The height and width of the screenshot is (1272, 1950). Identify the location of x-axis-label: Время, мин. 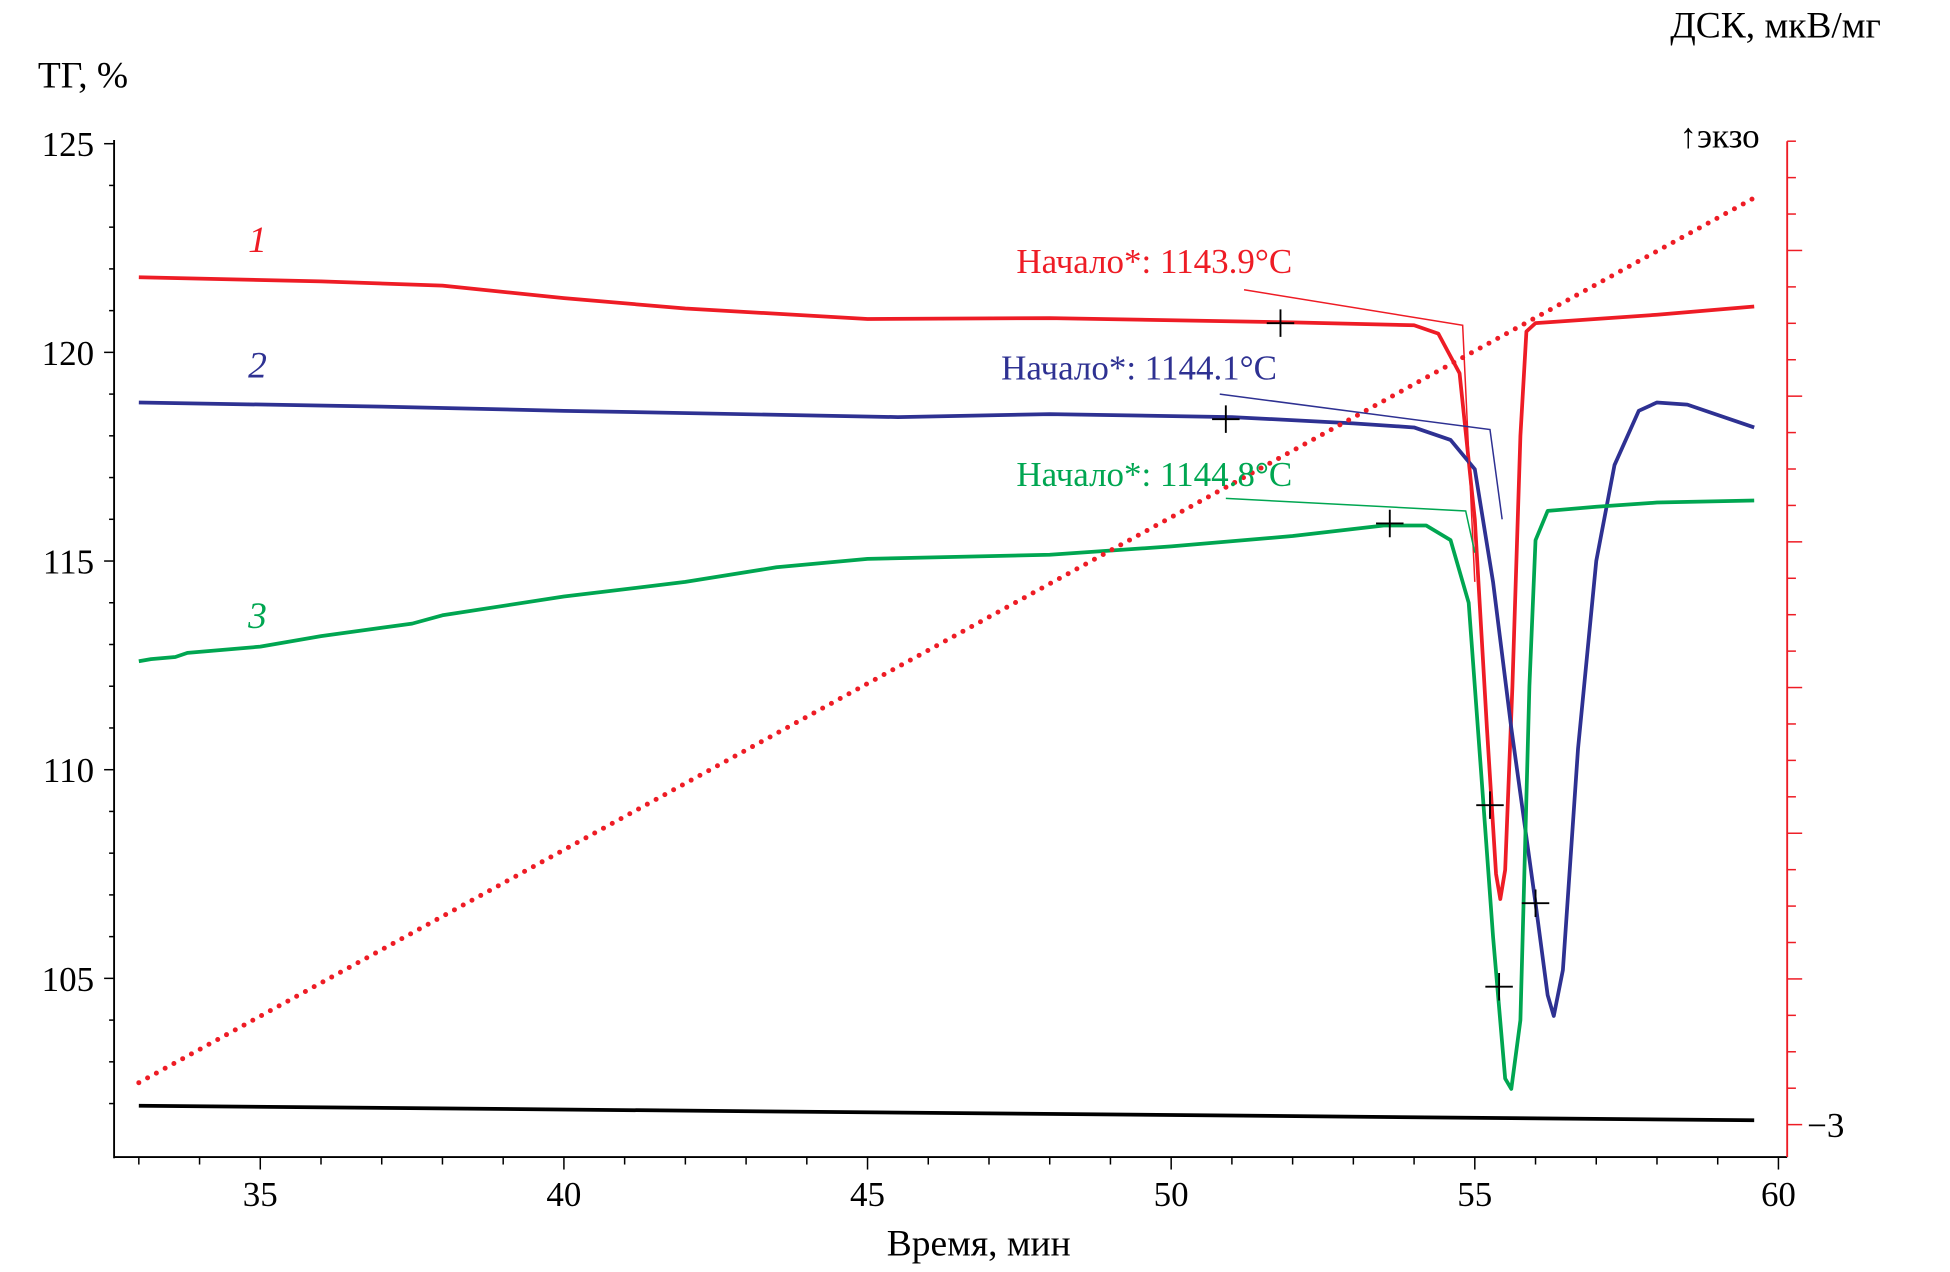
(979, 1244).